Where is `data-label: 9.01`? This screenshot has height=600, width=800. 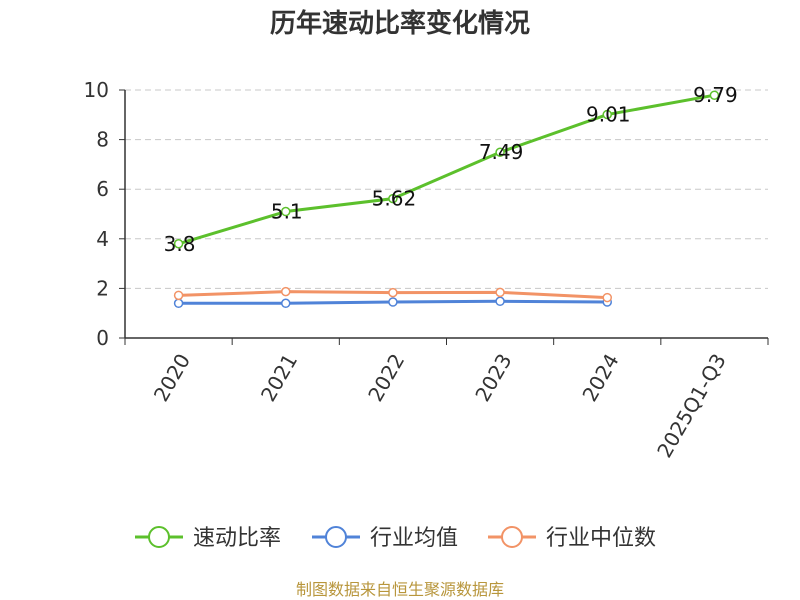
data-label: 9.01 is located at coordinates (608, 115).